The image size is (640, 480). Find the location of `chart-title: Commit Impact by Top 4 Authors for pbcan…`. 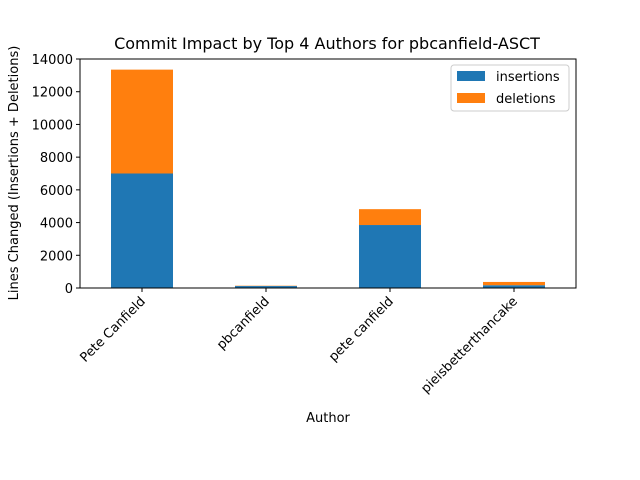

chart-title: Commit Impact by Top 4 Authors for pbcan… is located at coordinates (327, 43).